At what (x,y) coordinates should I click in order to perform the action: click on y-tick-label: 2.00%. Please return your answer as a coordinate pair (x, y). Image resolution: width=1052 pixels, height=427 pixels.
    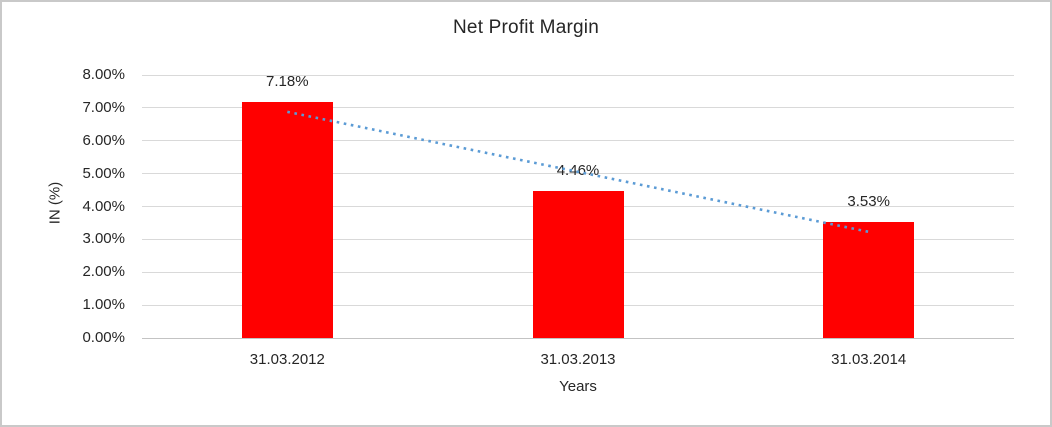
    Looking at the image, I should click on (103, 272).